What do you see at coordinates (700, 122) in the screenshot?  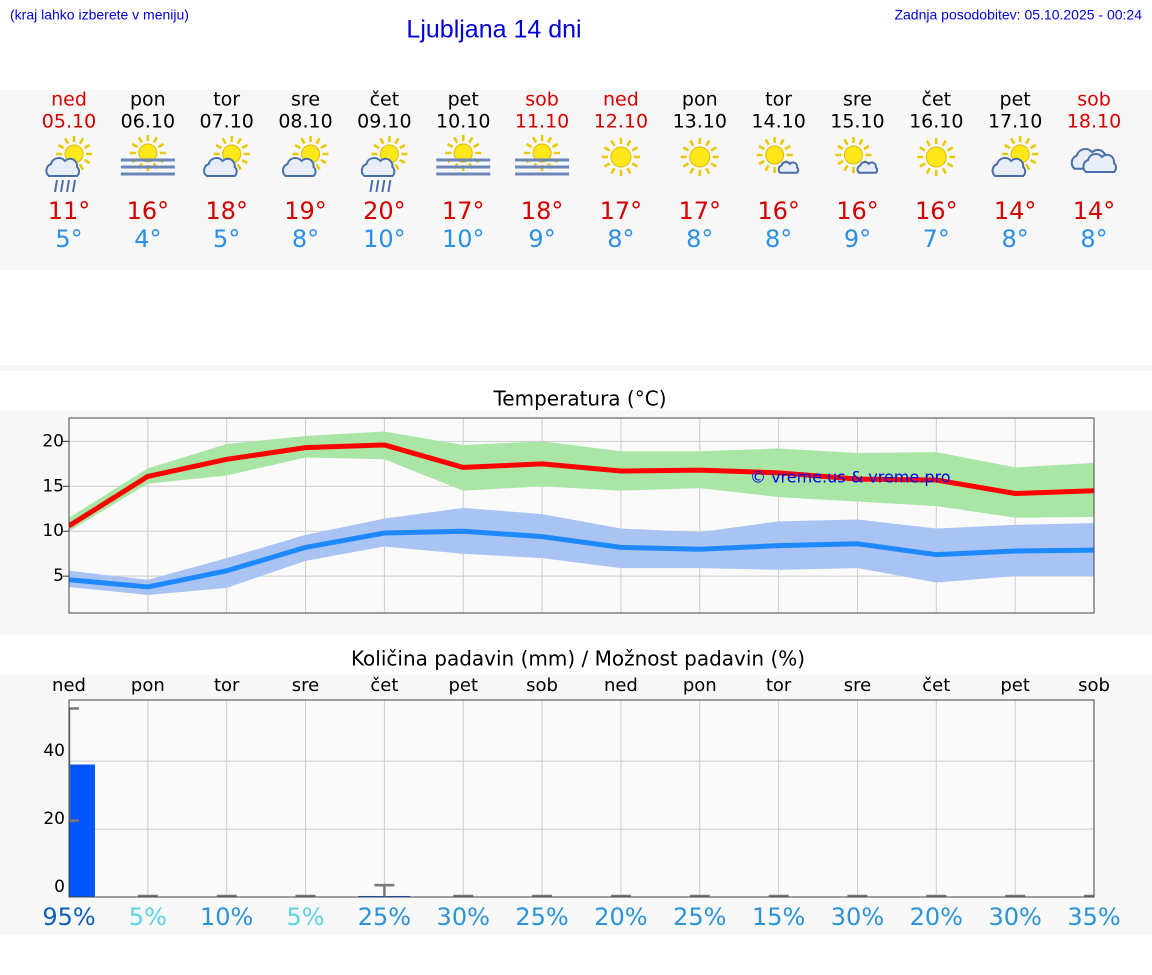 I see `day-date: 13.10` at bounding box center [700, 122].